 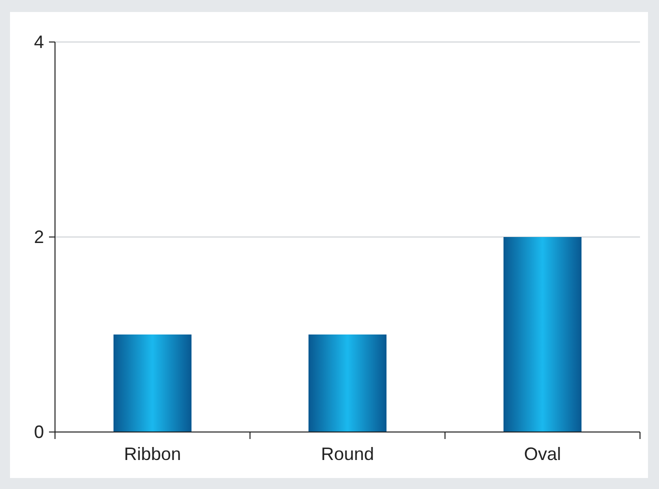 What do you see at coordinates (39, 236) in the screenshot?
I see `y-tick-label: 2` at bounding box center [39, 236].